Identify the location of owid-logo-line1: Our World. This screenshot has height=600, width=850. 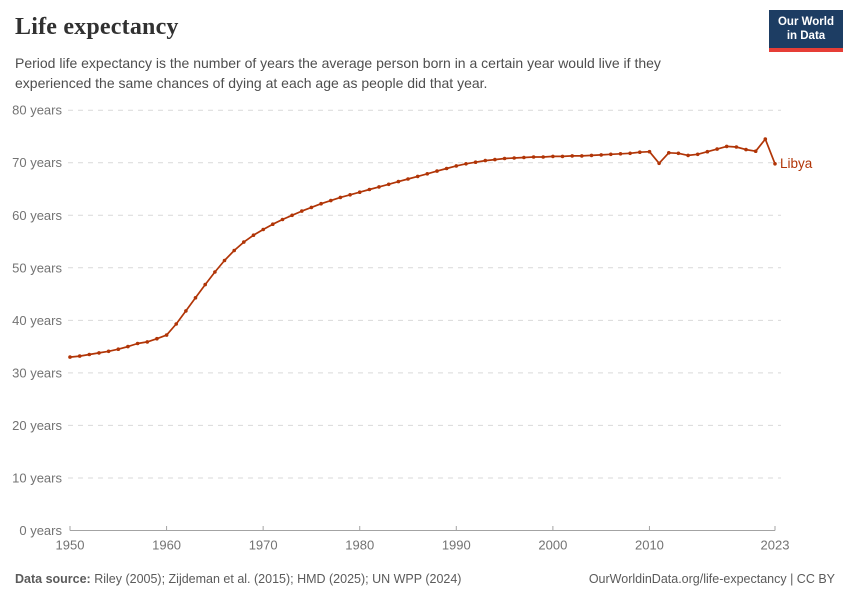
(805, 22).